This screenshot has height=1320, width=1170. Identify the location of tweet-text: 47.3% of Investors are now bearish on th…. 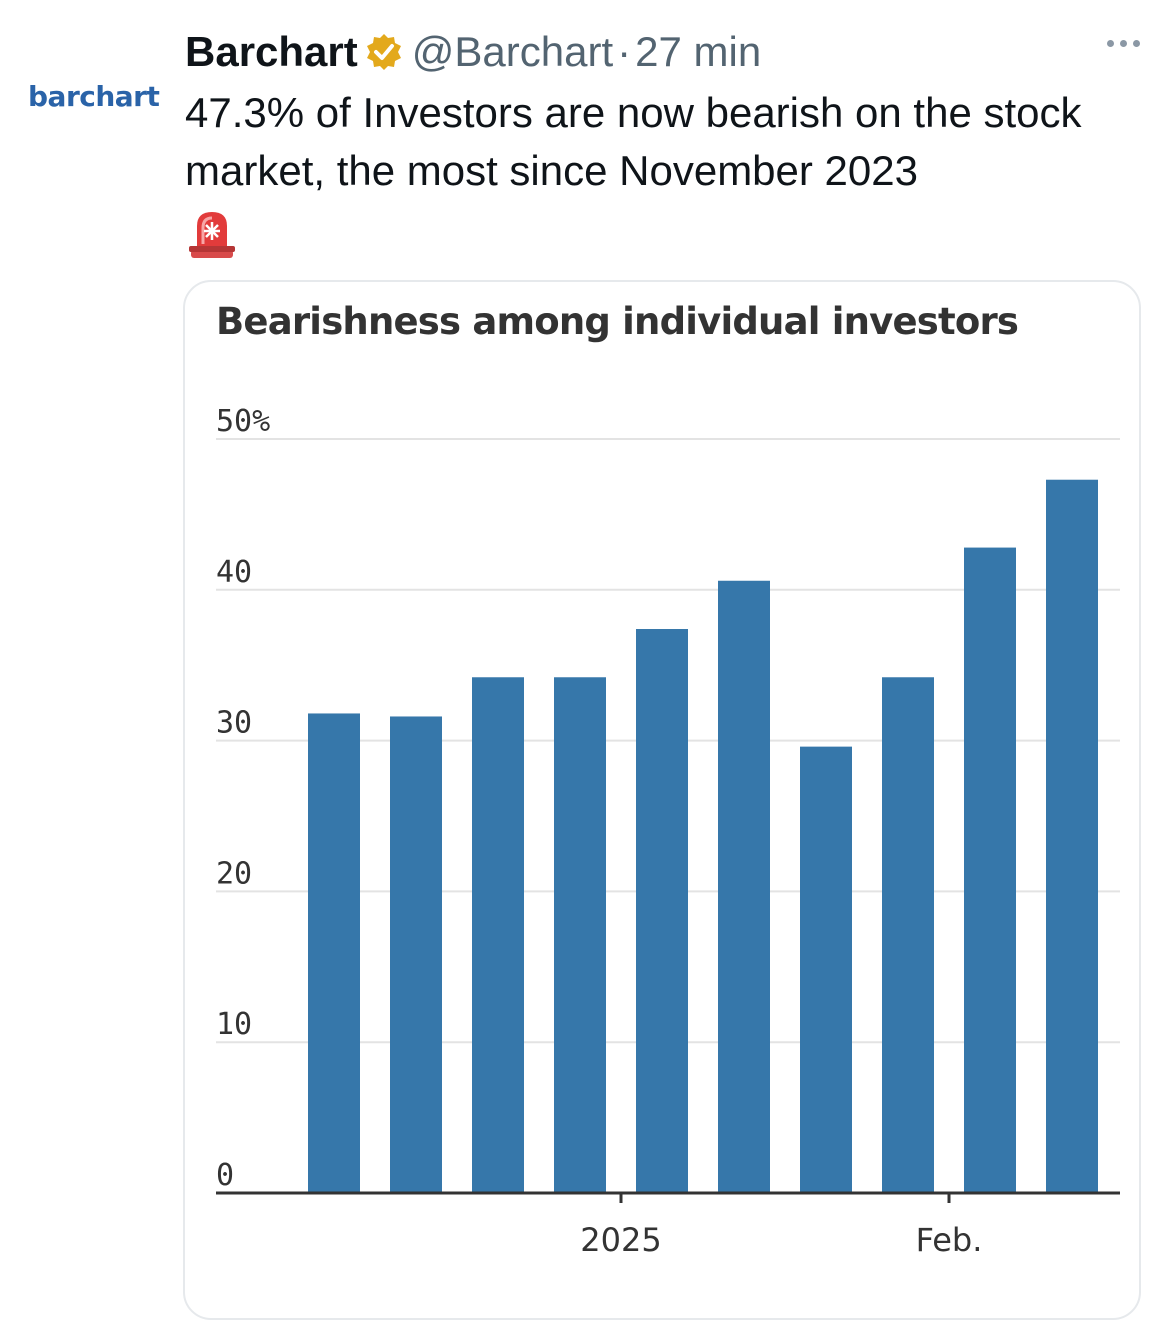
(633, 141).